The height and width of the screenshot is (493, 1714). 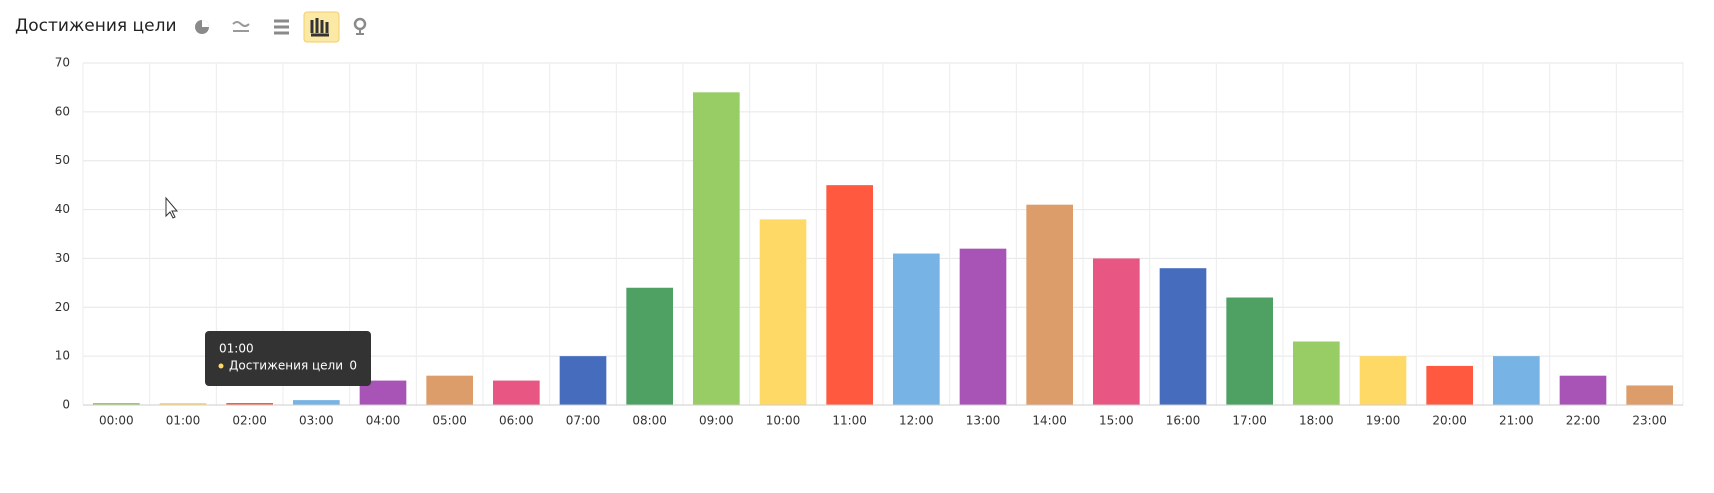 What do you see at coordinates (316, 421) in the screenshot?
I see `x-tick-label: 03:00` at bounding box center [316, 421].